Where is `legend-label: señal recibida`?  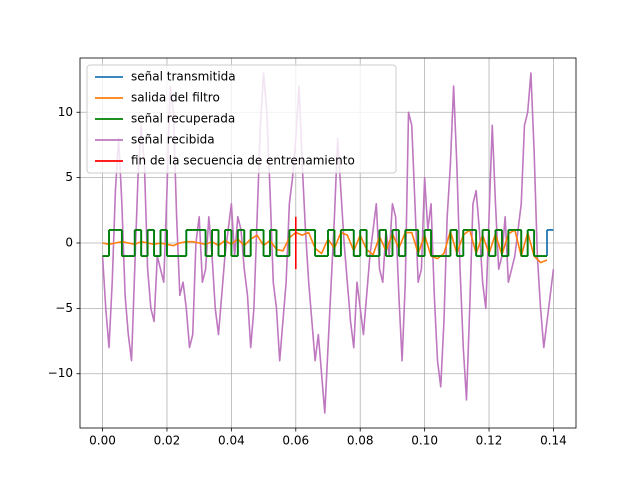
legend-label: señal recibida is located at coordinates (173, 140).